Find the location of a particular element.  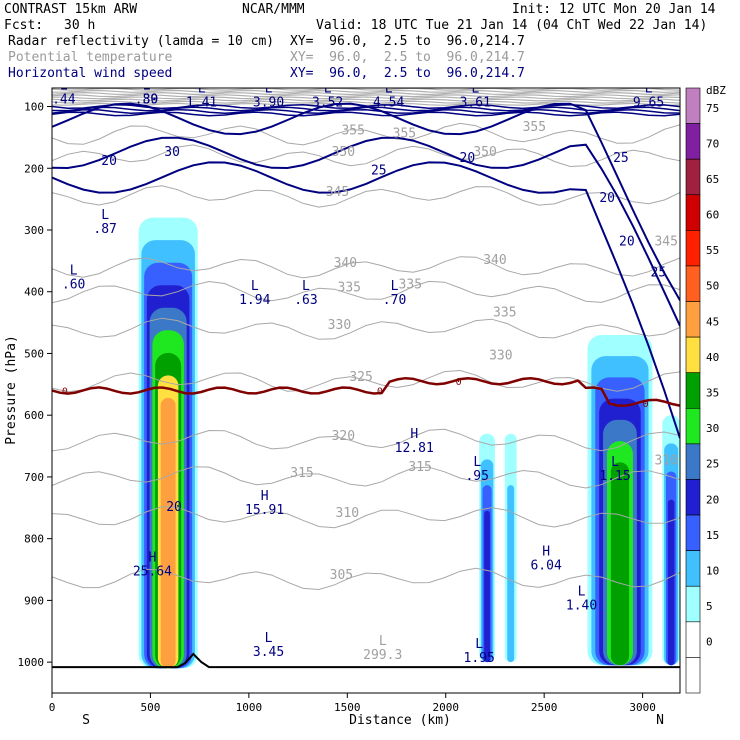

field-xy-reflectivity: XY= 96.0, 2.5 to 96.0,214.7 is located at coordinates (407, 41).